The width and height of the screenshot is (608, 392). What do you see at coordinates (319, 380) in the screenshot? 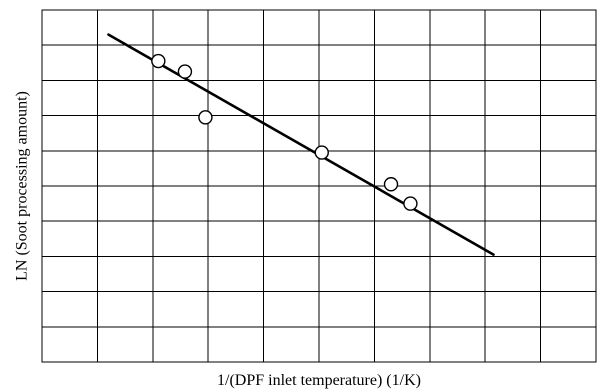
I see `x-axis-label: 1/(DPF inlet temperature) (1/K)` at bounding box center [319, 380].